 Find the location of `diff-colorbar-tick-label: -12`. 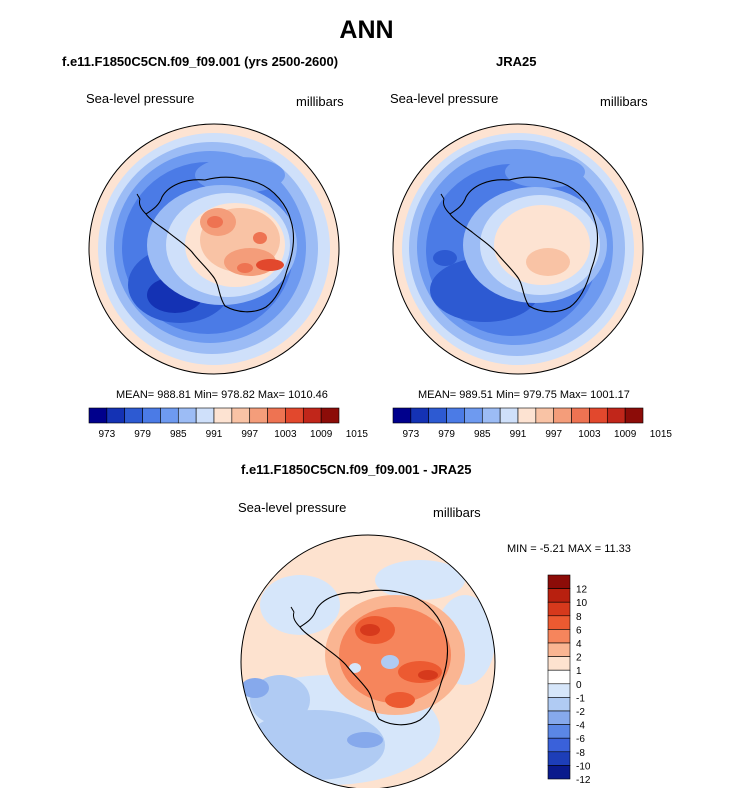

diff-colorbar-tick-label: -12 is located at coordinates (583, 780).